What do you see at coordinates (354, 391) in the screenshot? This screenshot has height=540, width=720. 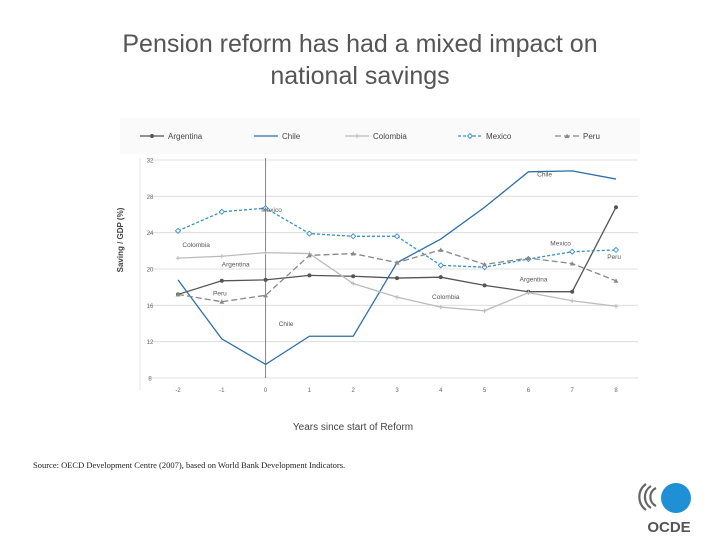 I see `x-tick-label: 2` at bounding box center [354, 391].